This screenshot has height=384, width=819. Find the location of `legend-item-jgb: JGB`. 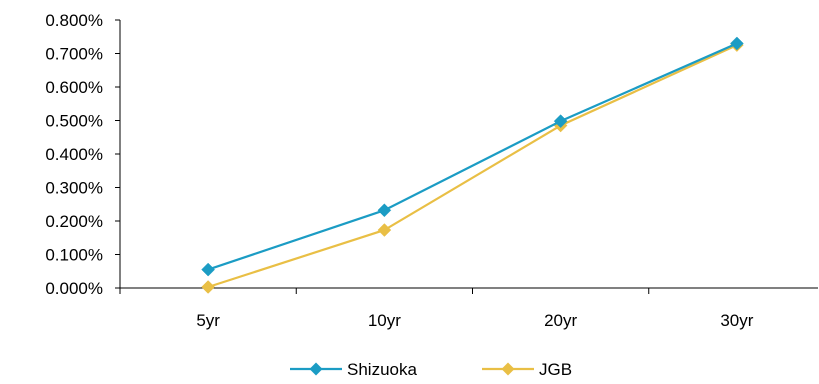

legend-item-jgb: JGB is located at coordinates (527, 369).